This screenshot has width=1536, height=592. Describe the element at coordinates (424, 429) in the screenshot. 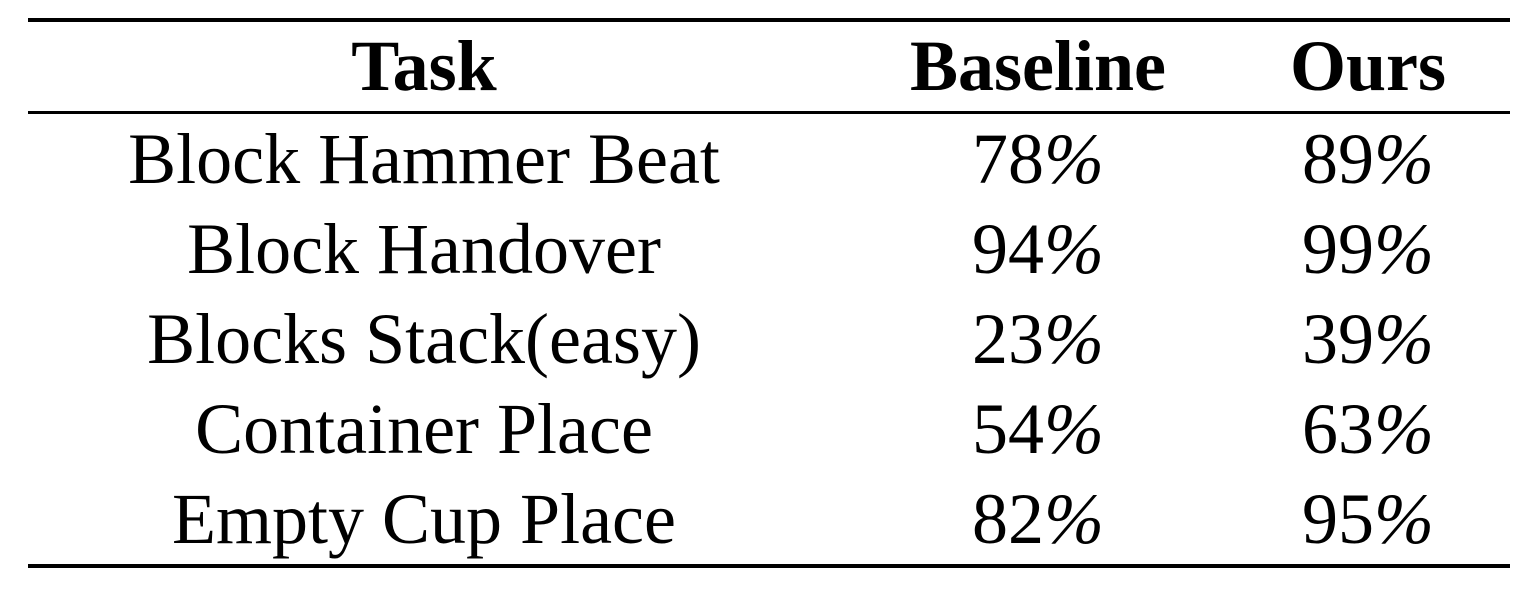

I see `task-cell: Container Place` at that location.